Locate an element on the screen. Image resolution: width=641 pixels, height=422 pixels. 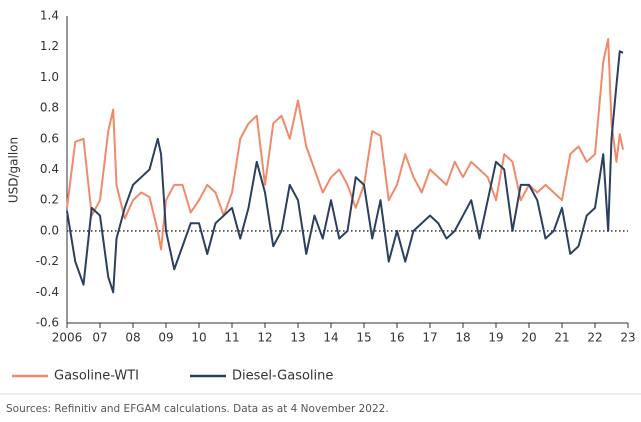
y-tick-label: 1.0 is located at coordinates (49, 77).